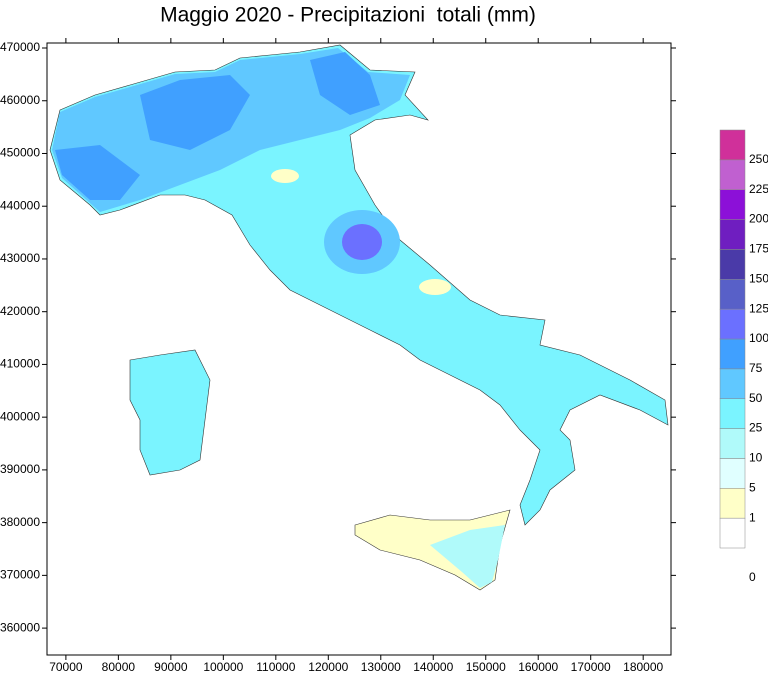  I want to click on y-tick-label: 360000, so click(20, 627).